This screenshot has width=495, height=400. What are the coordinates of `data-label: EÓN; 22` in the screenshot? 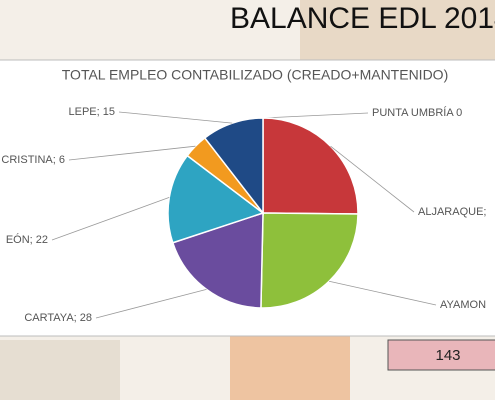 It's located at (27, 239).